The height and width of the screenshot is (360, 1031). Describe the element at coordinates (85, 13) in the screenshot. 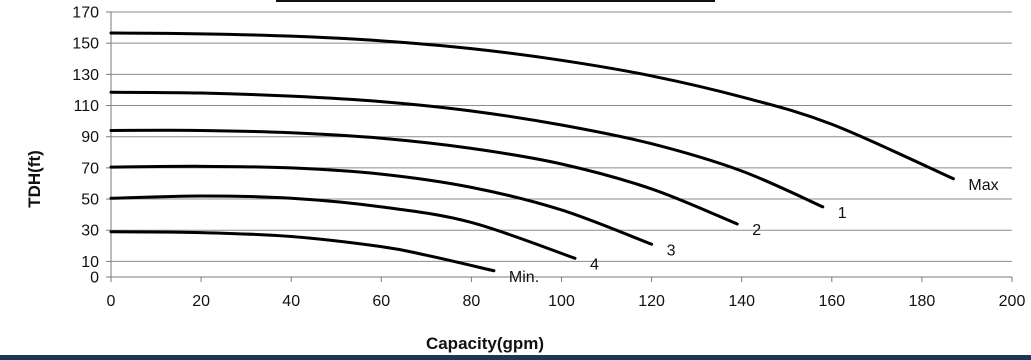

I see `y-tick-label: 170` at that location.